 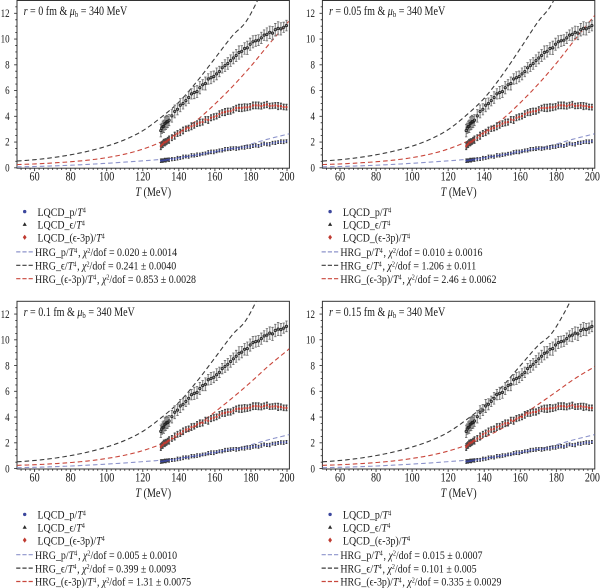 What do you see at coordinates (387, 313) in the screenshot?
I see `svg-text: r = 0.15 fm & μb = 340 MeV` at bounding box center [387, 313].